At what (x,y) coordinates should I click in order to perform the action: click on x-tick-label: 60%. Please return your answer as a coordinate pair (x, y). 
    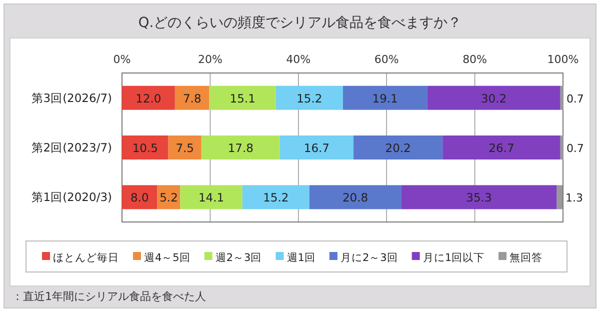
    Looking at the image, I should click on (386, 59).